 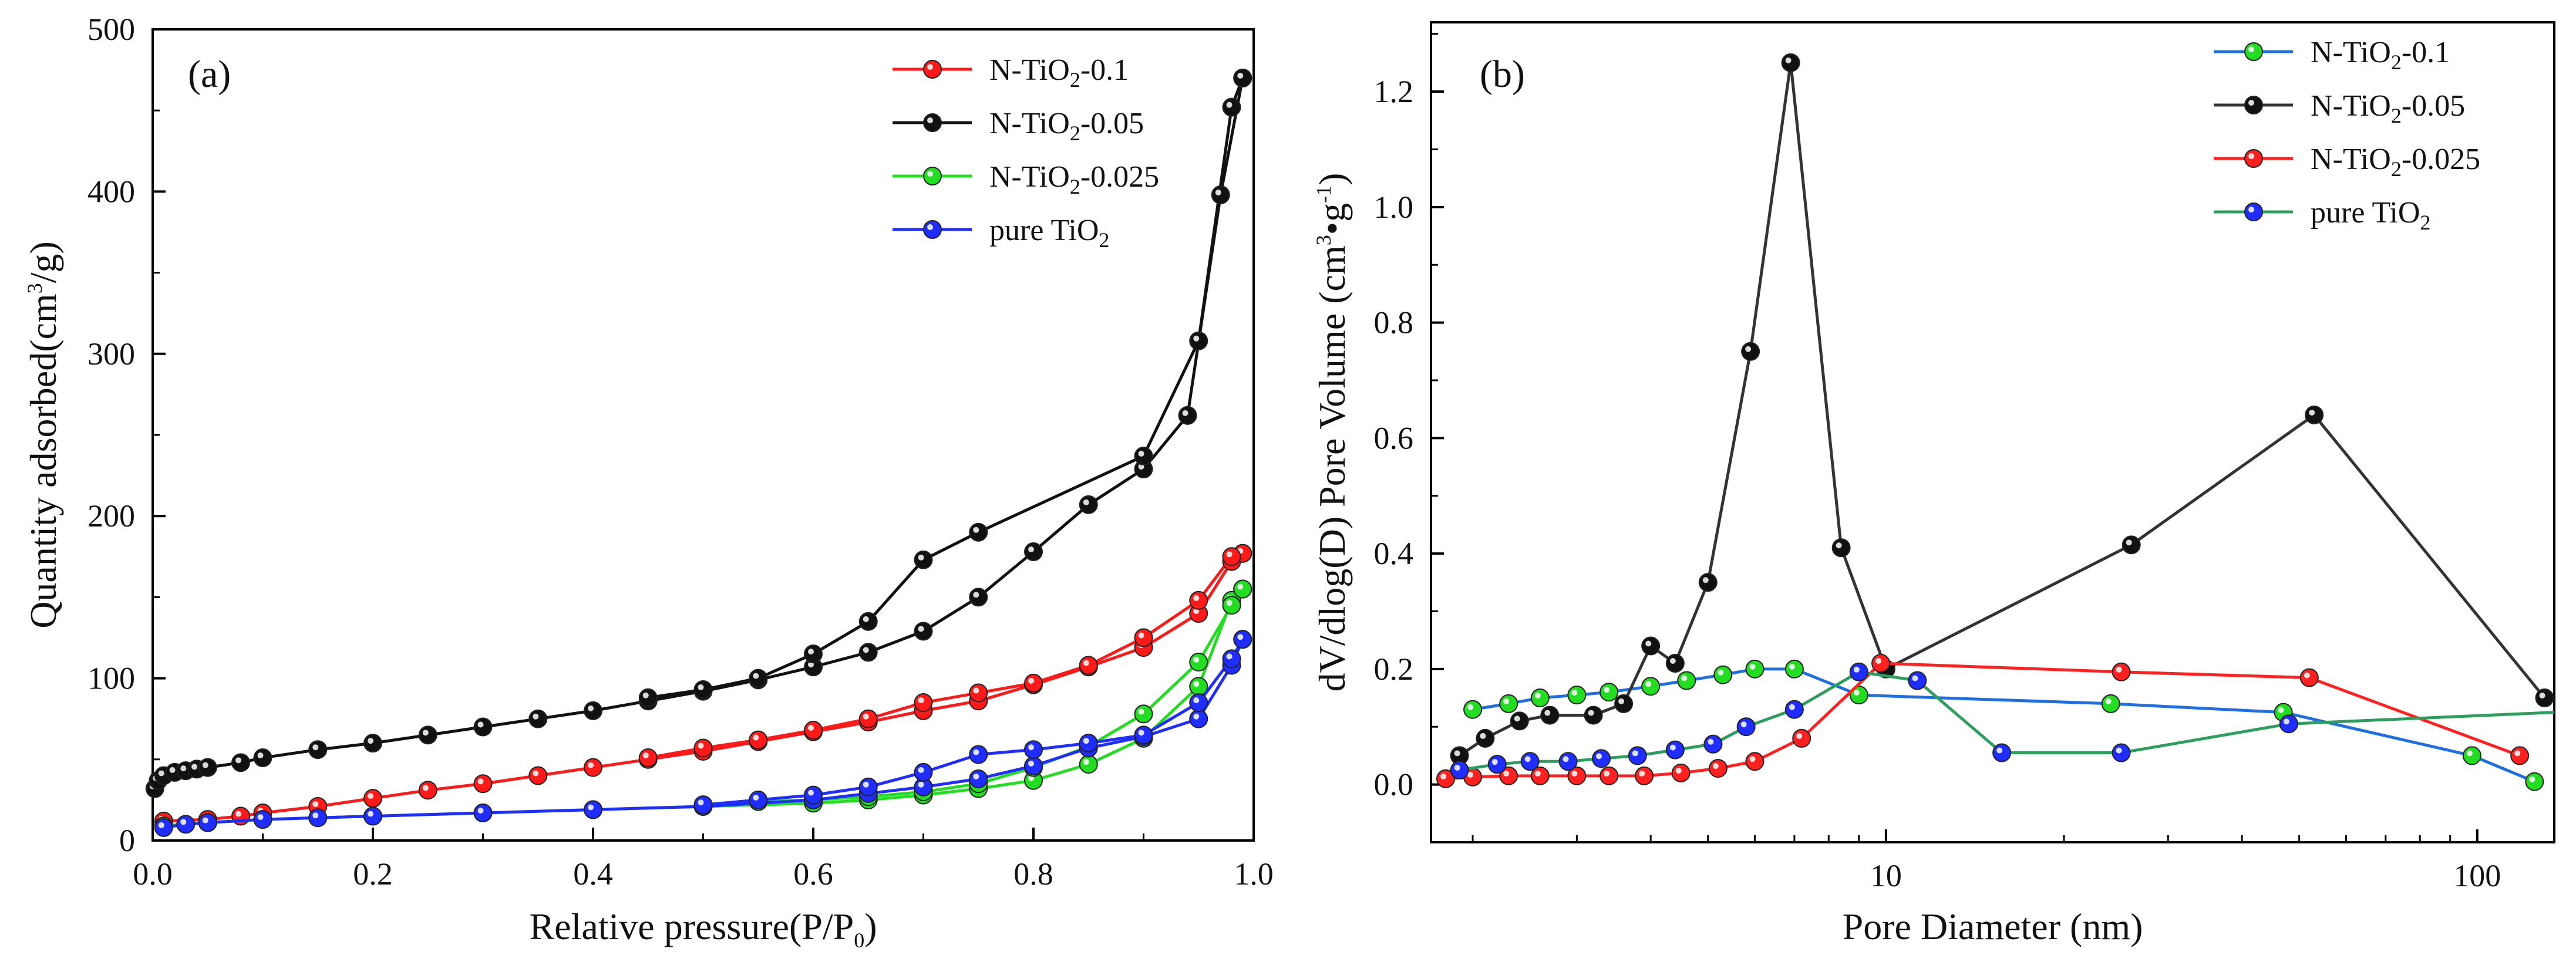 I want to click on panel-b-legend-label: pure TiO2, so click(x=2370, y=215).